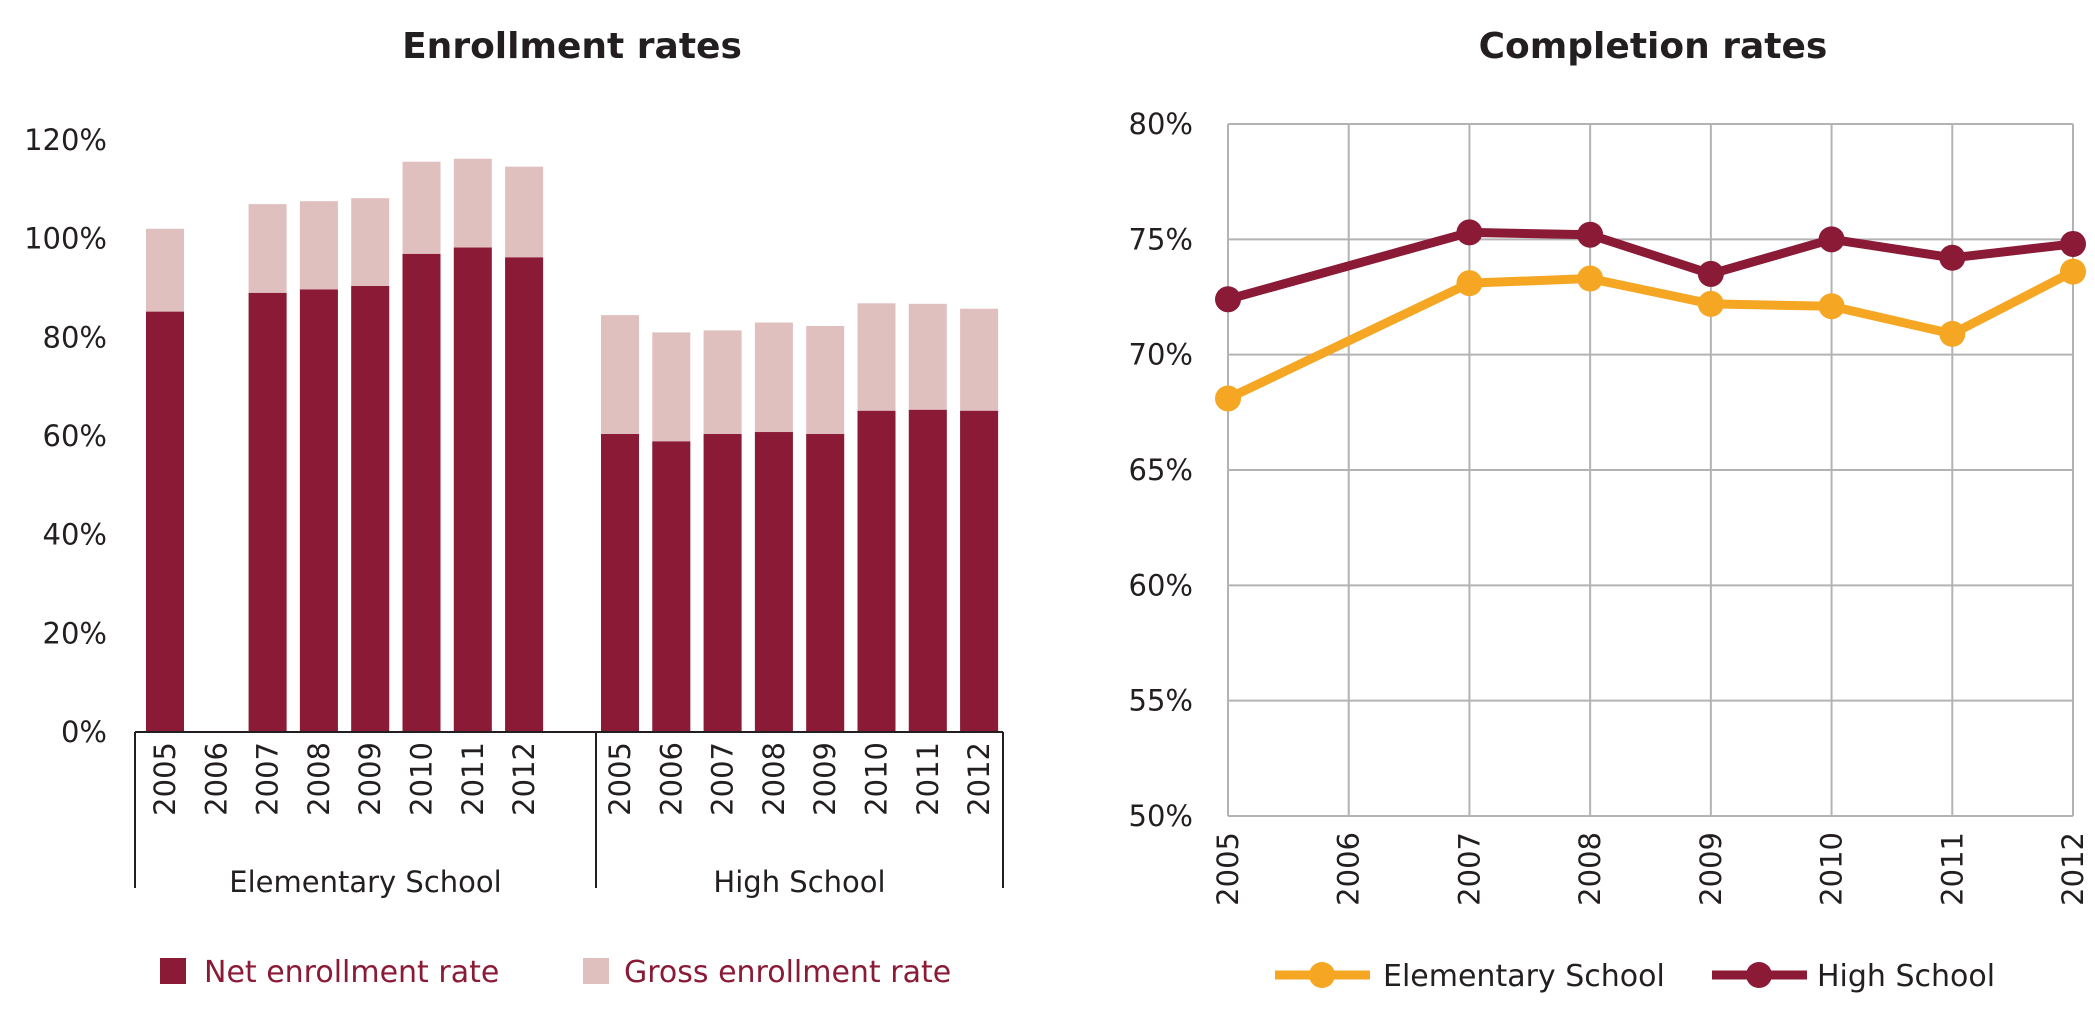  I want to click on bar-net-high-2009, so click(825, 583).